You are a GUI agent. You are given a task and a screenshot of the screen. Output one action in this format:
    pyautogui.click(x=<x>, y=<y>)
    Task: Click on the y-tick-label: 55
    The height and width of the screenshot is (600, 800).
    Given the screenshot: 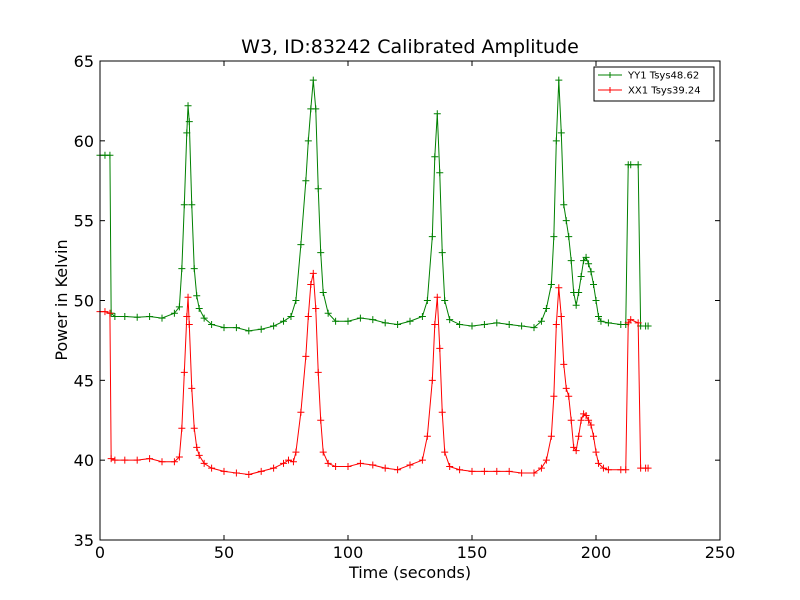 What is the action you would take?
    pyautogui.click(x=84, y=221)
    